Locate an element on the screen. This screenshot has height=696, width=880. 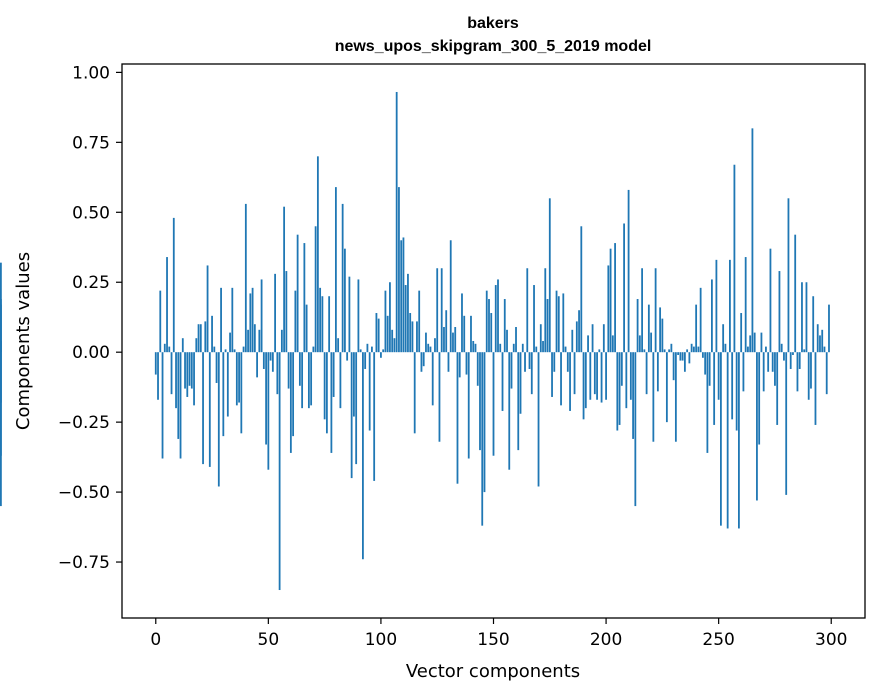
y-axis-ticks: −0.75 −0.50 −0.25 0.00 0.25 0.50 0.75 1.00 is located at coordinates (90, 318).